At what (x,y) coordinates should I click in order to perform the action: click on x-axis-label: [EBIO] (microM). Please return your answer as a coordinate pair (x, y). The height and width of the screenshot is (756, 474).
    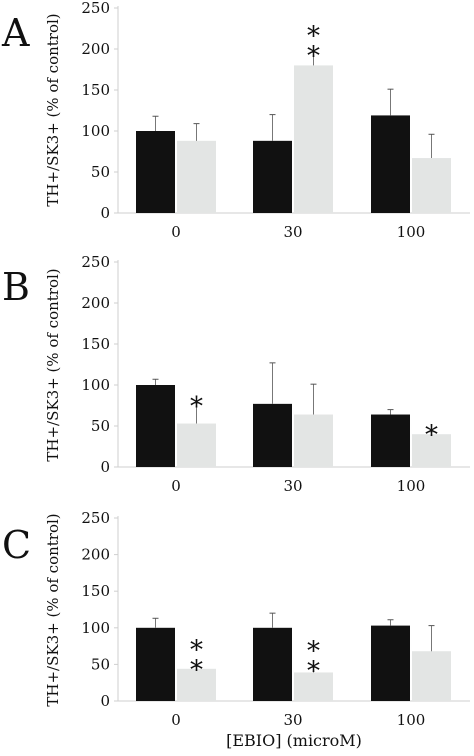
    Looking at the image, I should click on (294, 740).